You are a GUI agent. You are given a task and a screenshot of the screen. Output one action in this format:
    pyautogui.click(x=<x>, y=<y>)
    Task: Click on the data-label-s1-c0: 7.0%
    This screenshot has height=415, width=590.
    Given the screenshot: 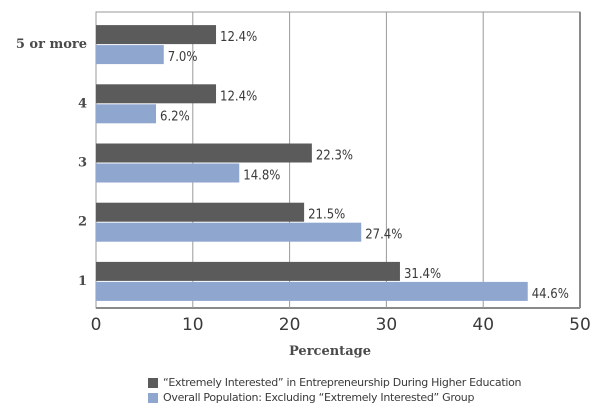 What is the action you would take?
    pyautogui.click(x=183, y=57)
    